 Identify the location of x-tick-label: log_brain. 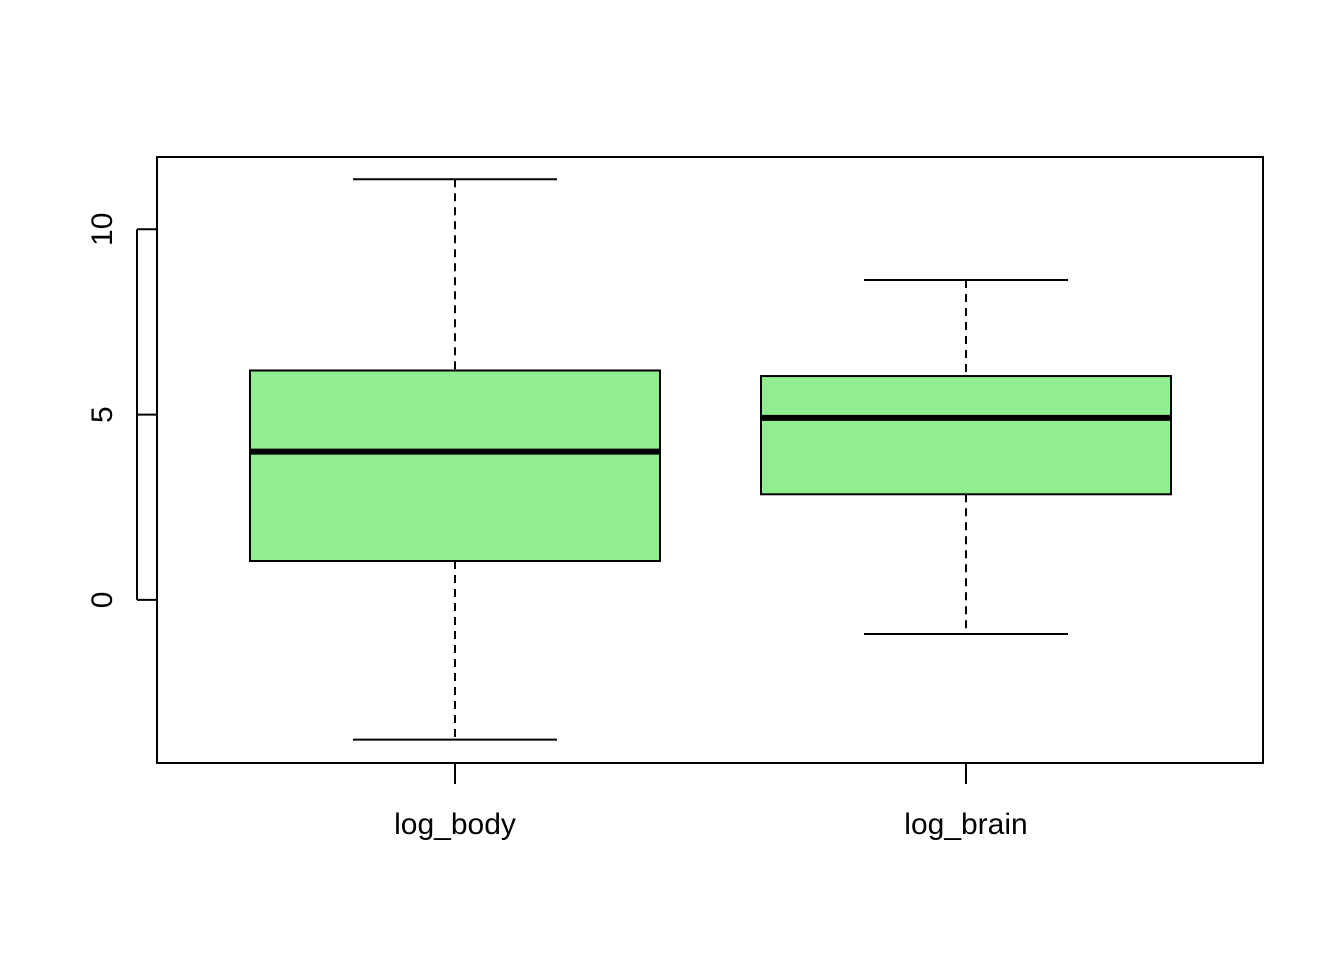
(965, 824).